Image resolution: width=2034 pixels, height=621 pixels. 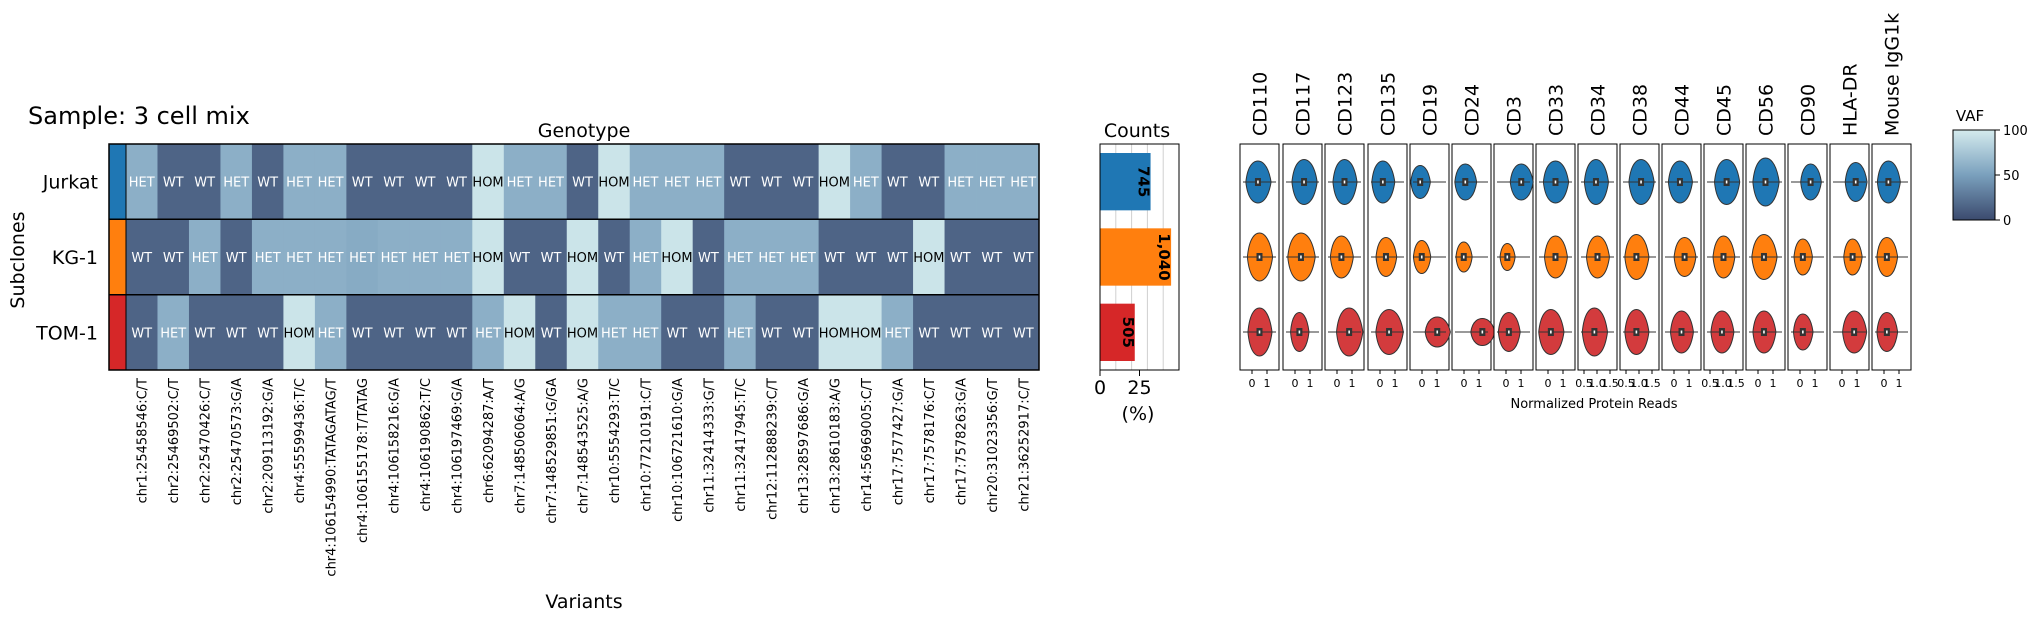 I want to click on count-bar, so click(x=1117, y=332).